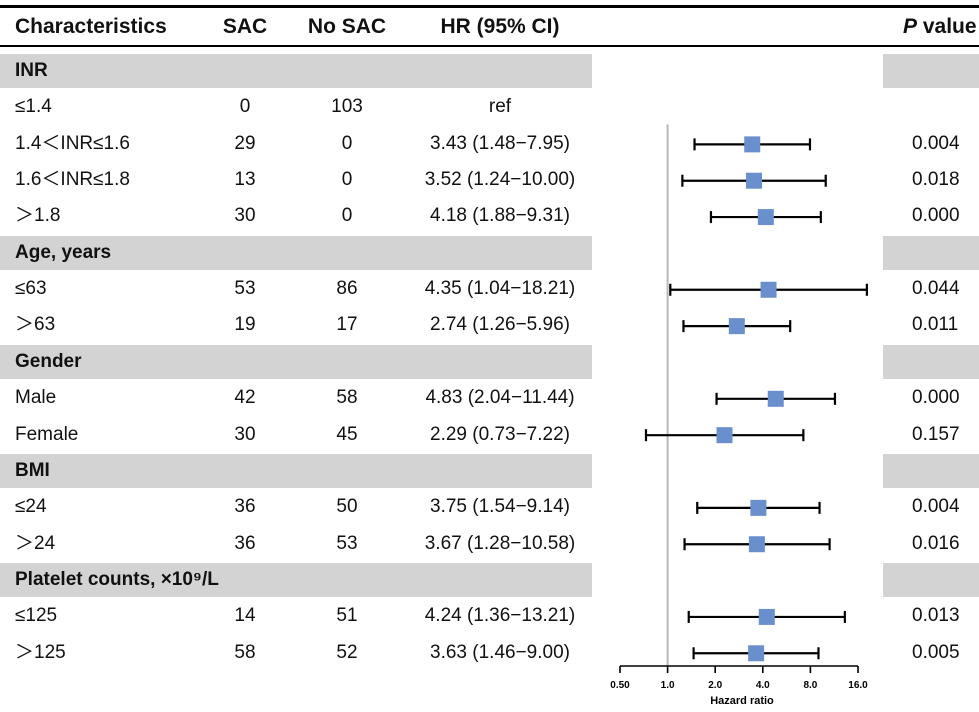 The image size is (979, 712). What do you see at coordinates (245, 398) in the screenshot?
I see `row-sac: 42` at bounding box center [245, 398].